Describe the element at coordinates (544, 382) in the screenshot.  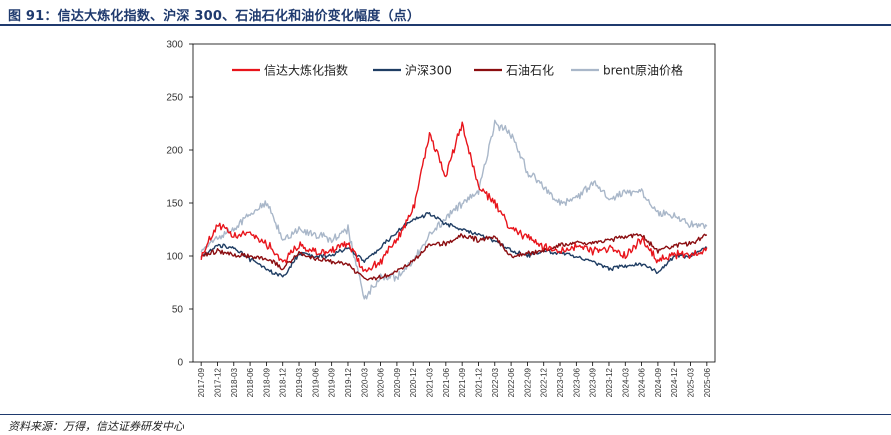
I see `x-tick-label: 2022-12` at that location.